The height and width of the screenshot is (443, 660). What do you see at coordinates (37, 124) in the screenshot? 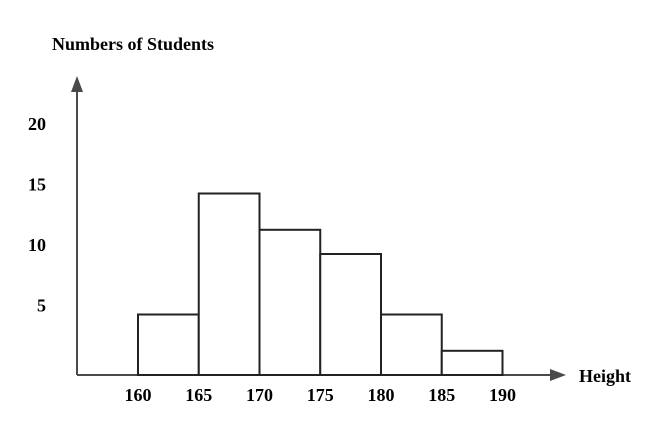
I see `y-tick-label: 20` at bounding box center [37, 124].